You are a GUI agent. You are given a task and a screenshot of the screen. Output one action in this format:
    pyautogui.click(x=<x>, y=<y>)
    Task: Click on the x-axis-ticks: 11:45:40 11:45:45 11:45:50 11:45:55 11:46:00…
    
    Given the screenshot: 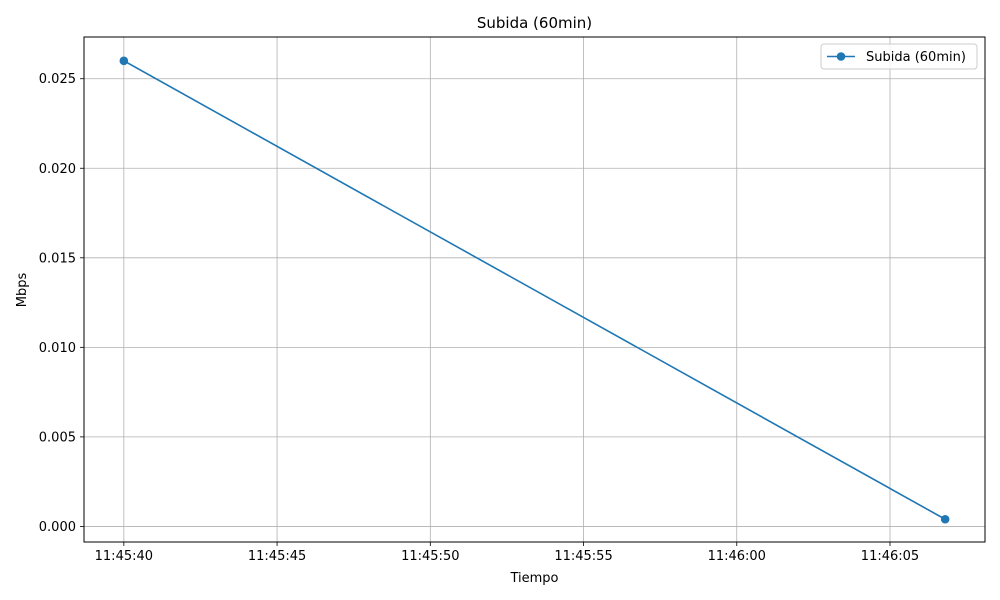 What is the action you would take?
    pyautogui.click(x=507, y=553)
    